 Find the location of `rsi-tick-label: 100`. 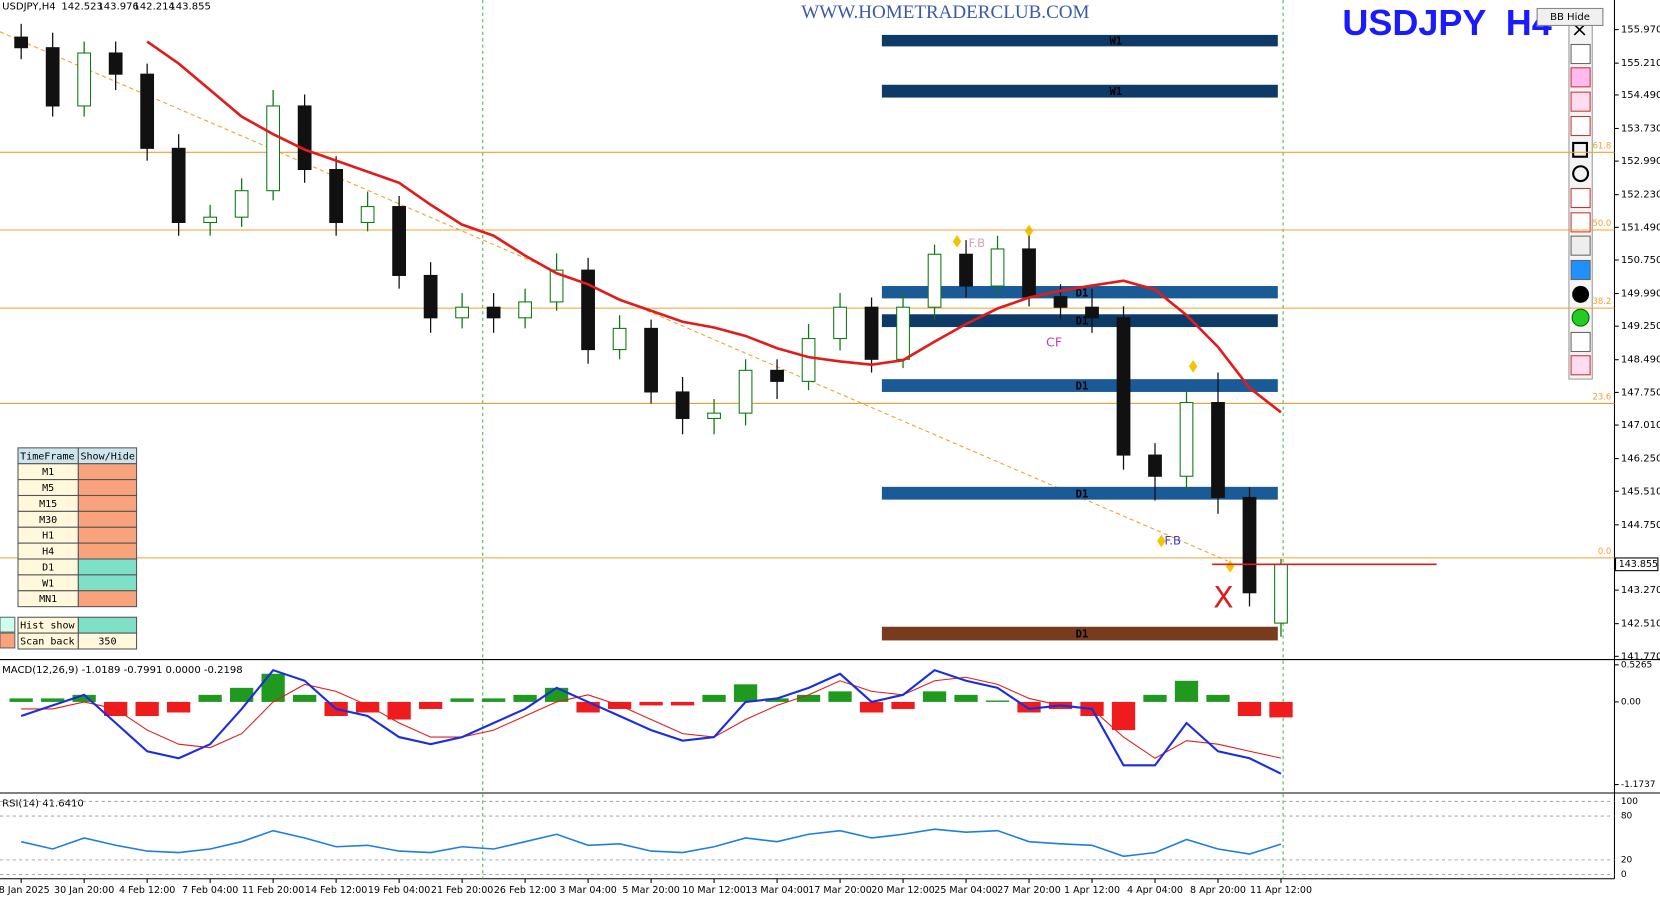

rsi-tick-label: 100 is located at coordinates (1629, 802).